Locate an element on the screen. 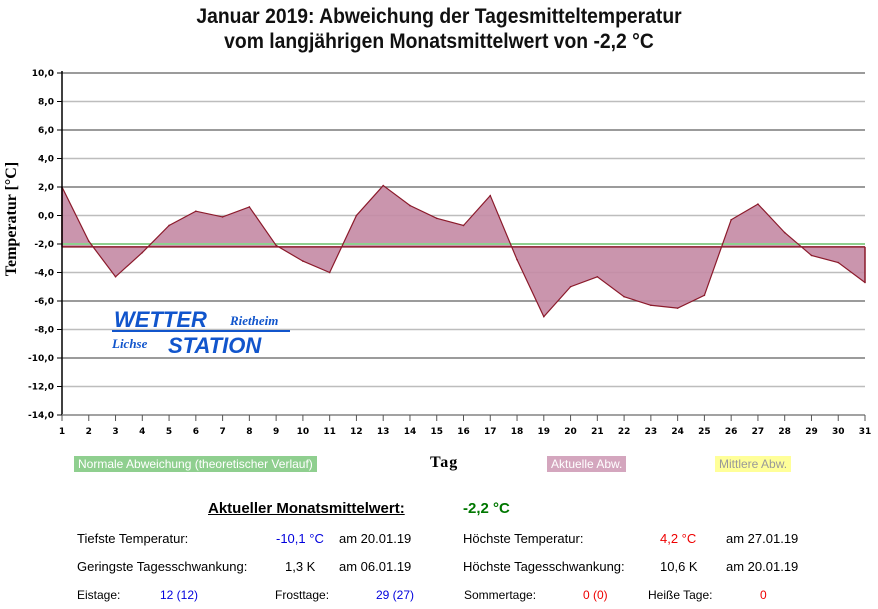 Image resolution: width=878 pixels, height=609 pixels. x-tick-label: 27 is located at coordinates (758, 432).